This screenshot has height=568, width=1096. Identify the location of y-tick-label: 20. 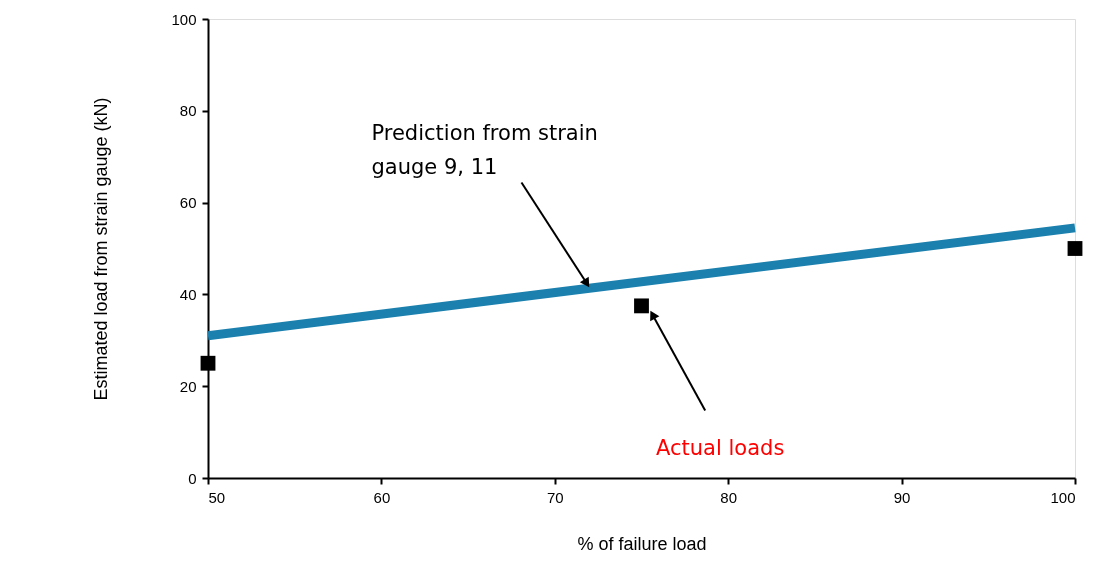
(188, 386).